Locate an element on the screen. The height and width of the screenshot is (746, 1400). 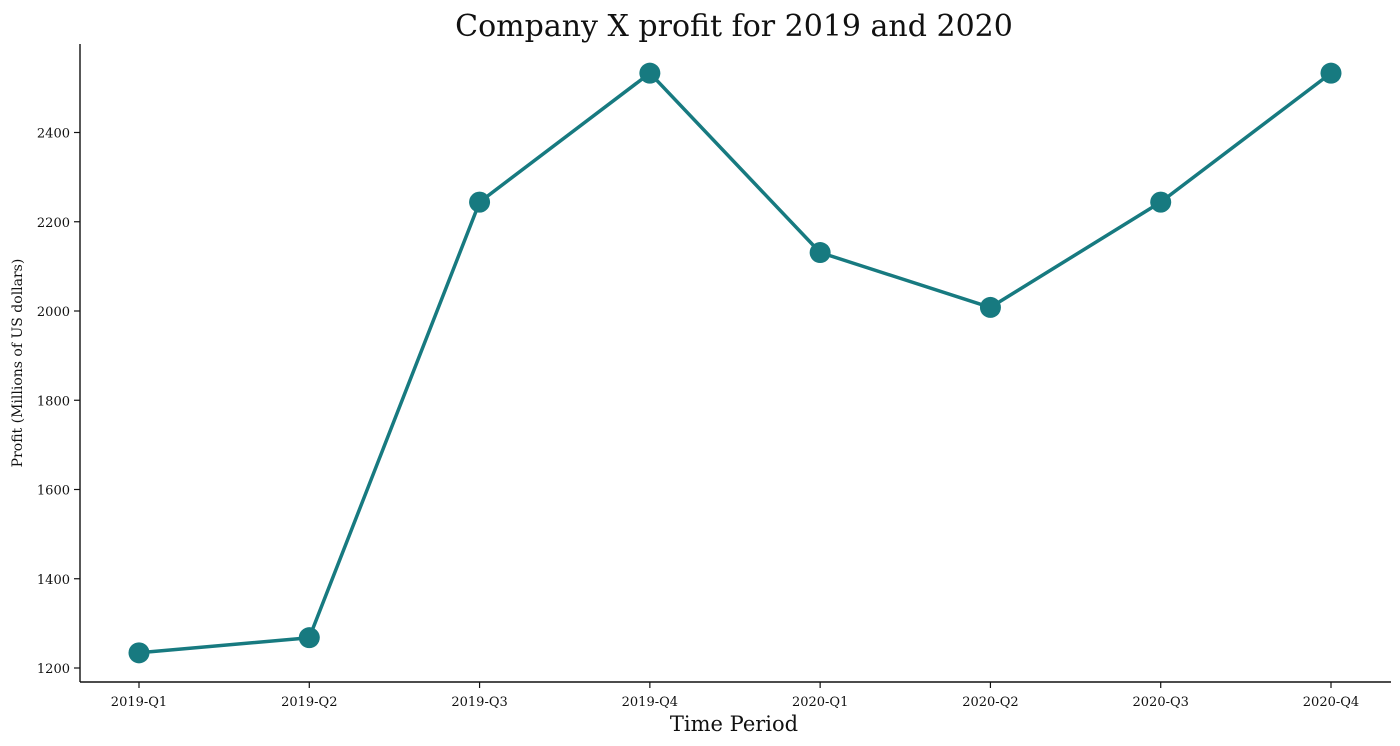
x-tick-label: 2019-Q2 is located at coordinates (309, 702).